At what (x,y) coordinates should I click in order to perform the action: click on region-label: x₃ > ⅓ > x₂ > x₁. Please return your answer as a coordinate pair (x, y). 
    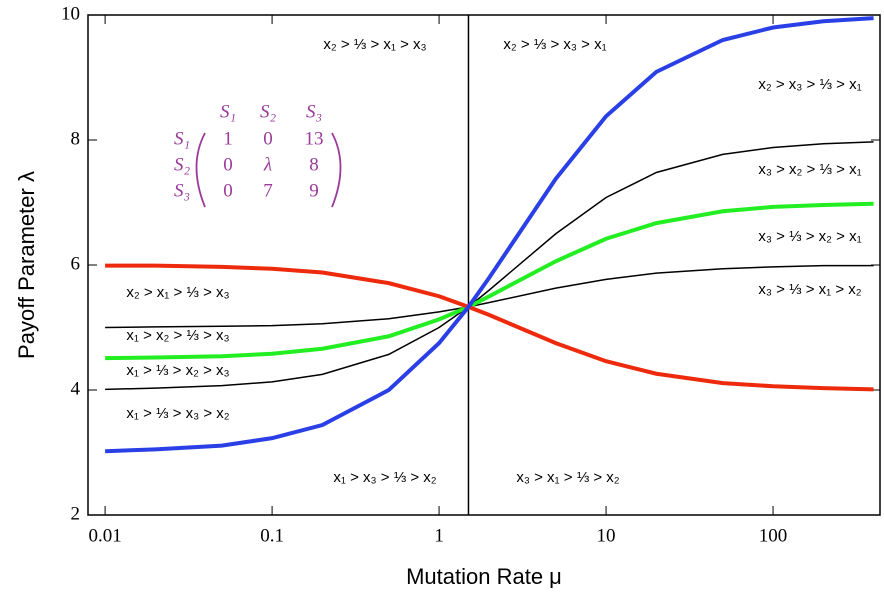
    Looking at the image, I should click on (809, 236).